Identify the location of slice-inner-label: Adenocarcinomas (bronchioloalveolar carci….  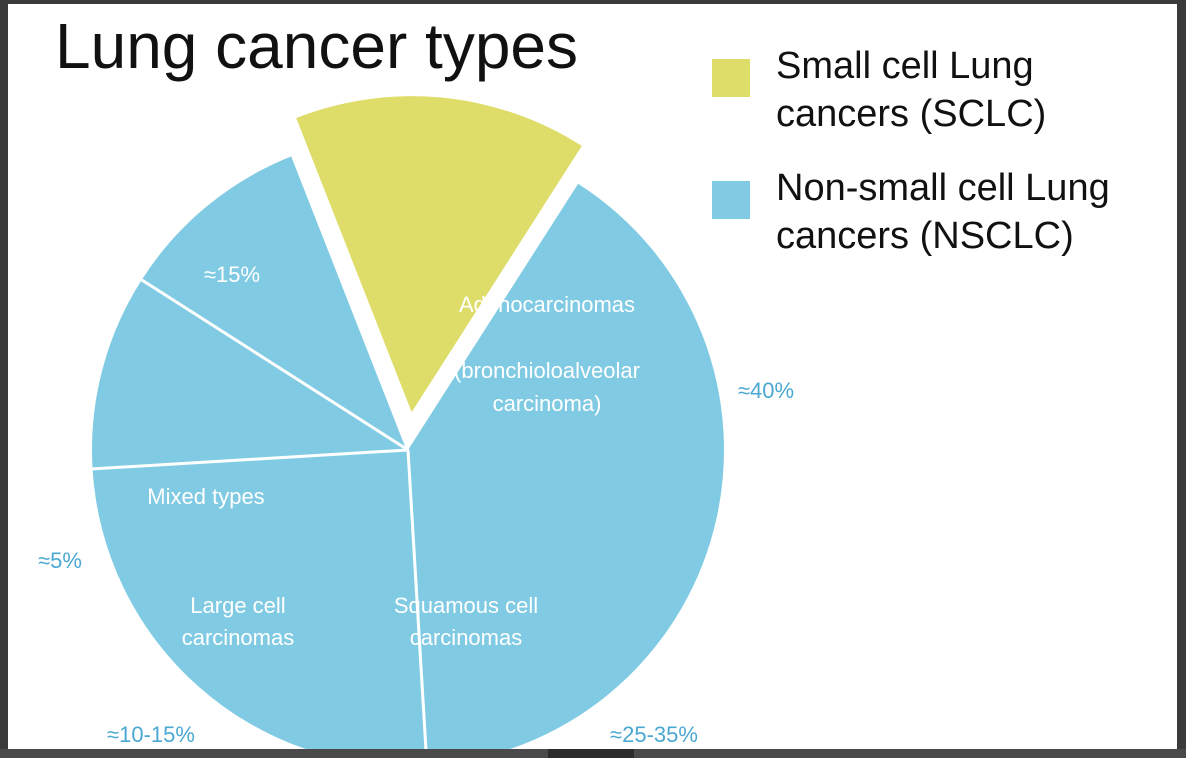
(547, 354).